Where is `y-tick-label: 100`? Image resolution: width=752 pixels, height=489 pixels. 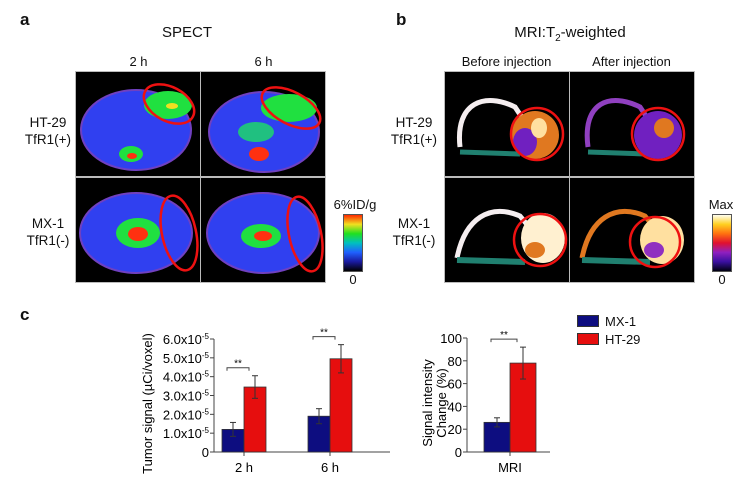 y-tick-label: 100 is located at coordinates (451, 338).